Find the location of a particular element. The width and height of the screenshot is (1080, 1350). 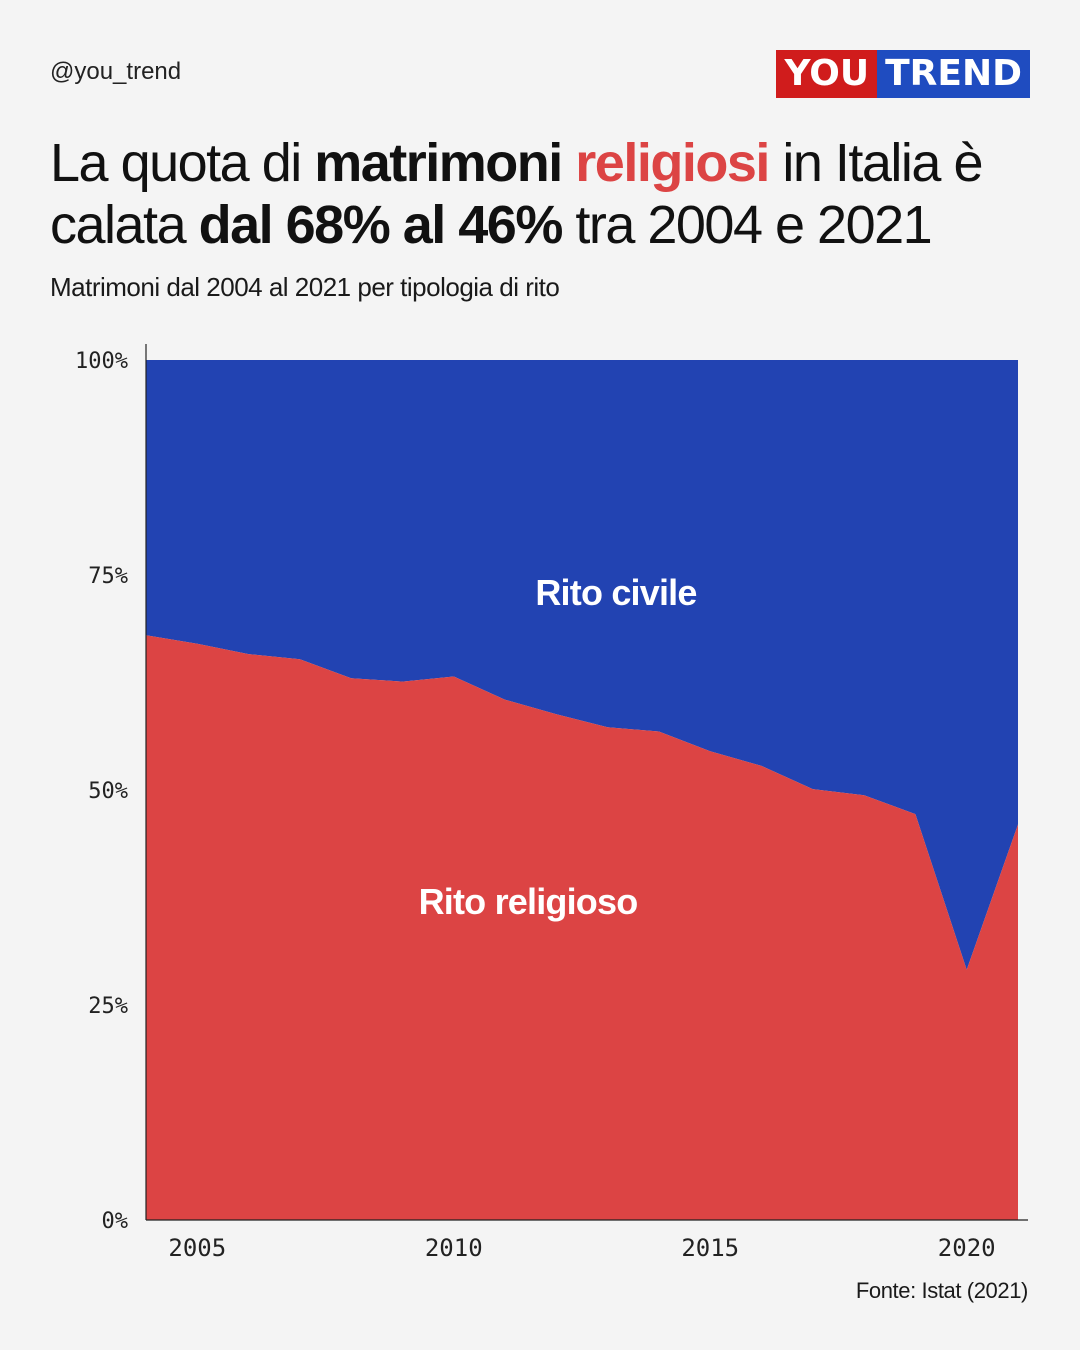

logo-you: YOU is located at coordinates (827, 74).